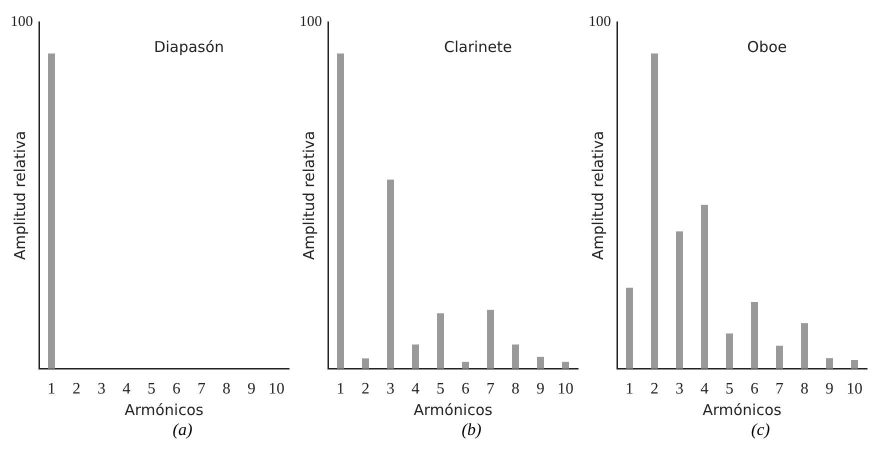 Image resolution: width=883 pixels, height=458 pixels. What do you see at coordinates (189, 47) in the screenshot?
I see `chart-title: Diapasón` at bounding box center [189, 47].